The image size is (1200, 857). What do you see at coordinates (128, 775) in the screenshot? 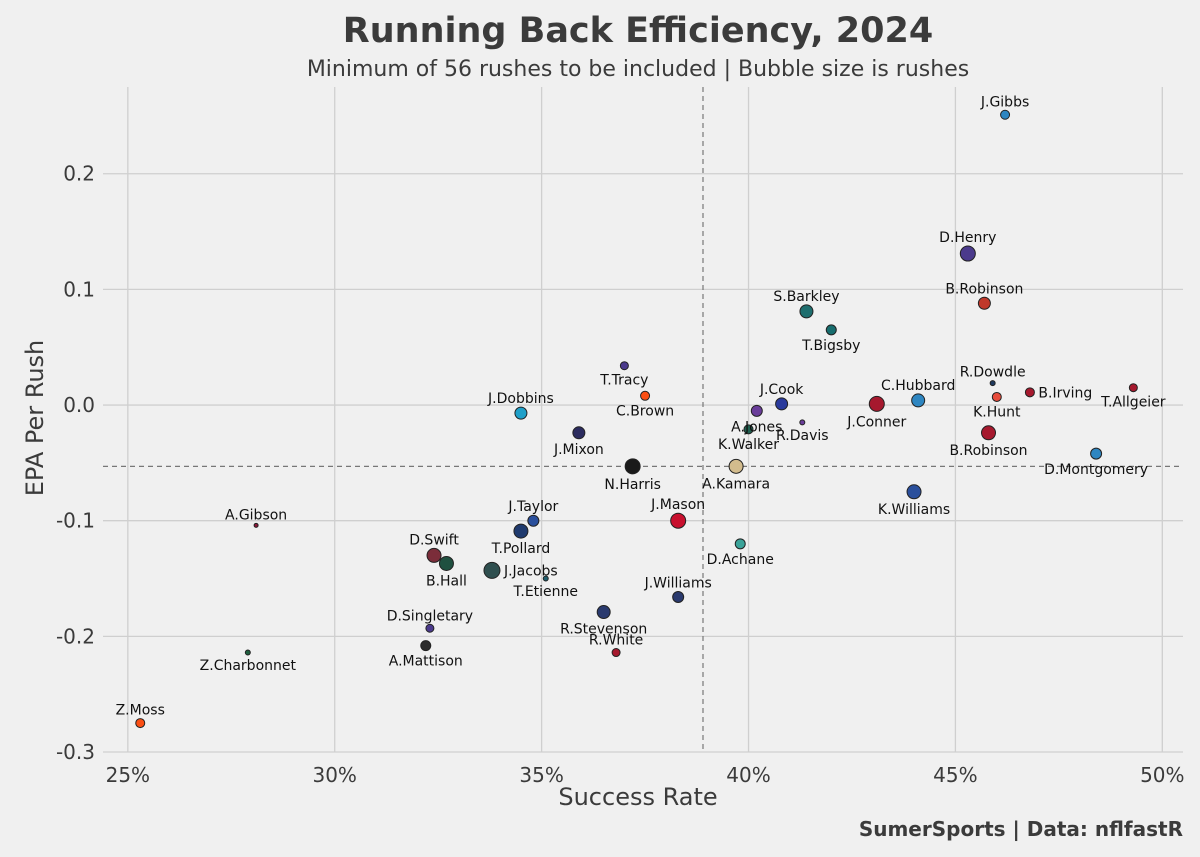
I see `x-tick-label: 25%` at bounding box center [128, 775].